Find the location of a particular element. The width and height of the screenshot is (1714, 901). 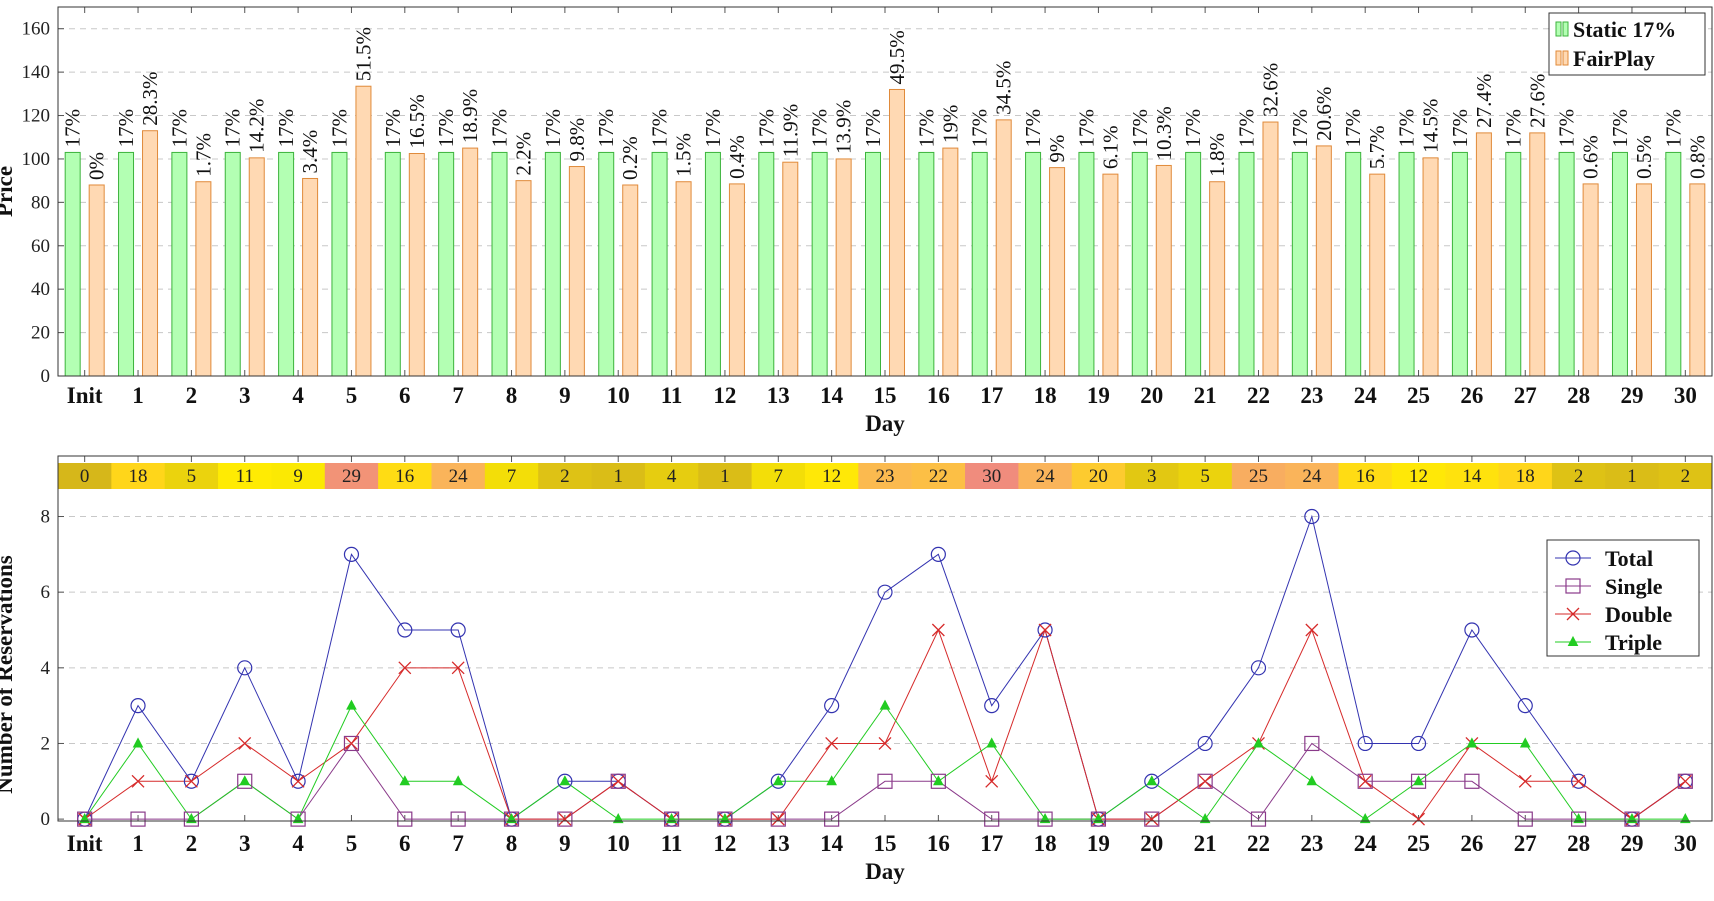

bar-data-label: 3.4% is located at coordinates (310, 152).